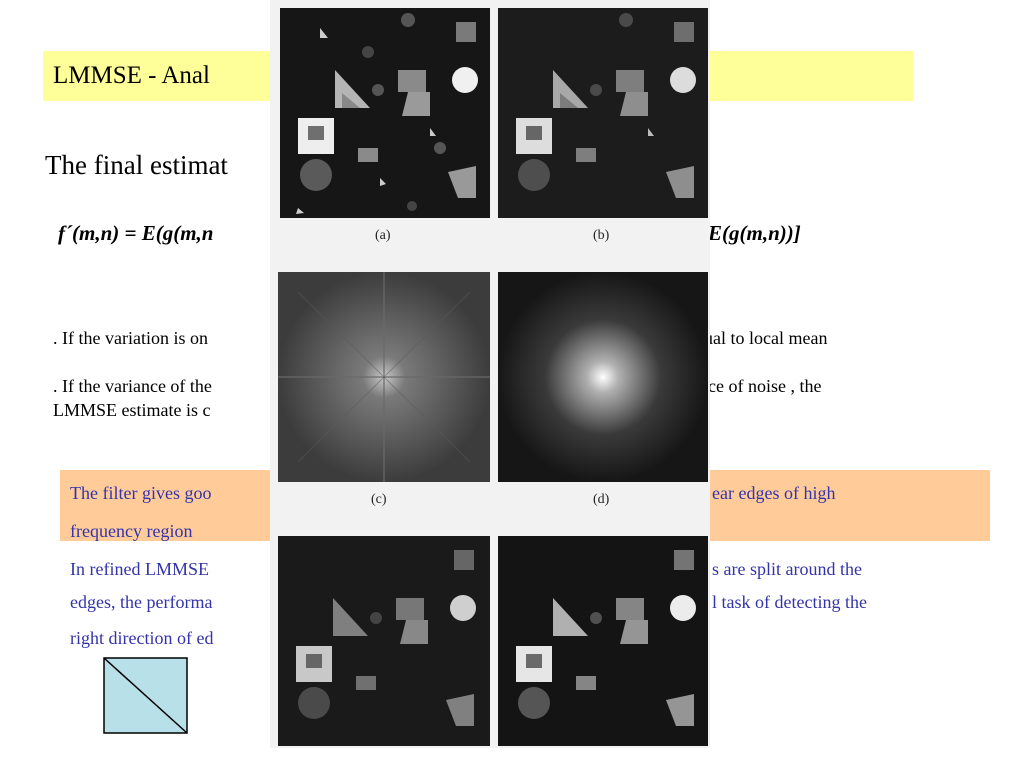  Describe the element at coordinates (603, 113) in the screenshot. I see `image-b` at that location.